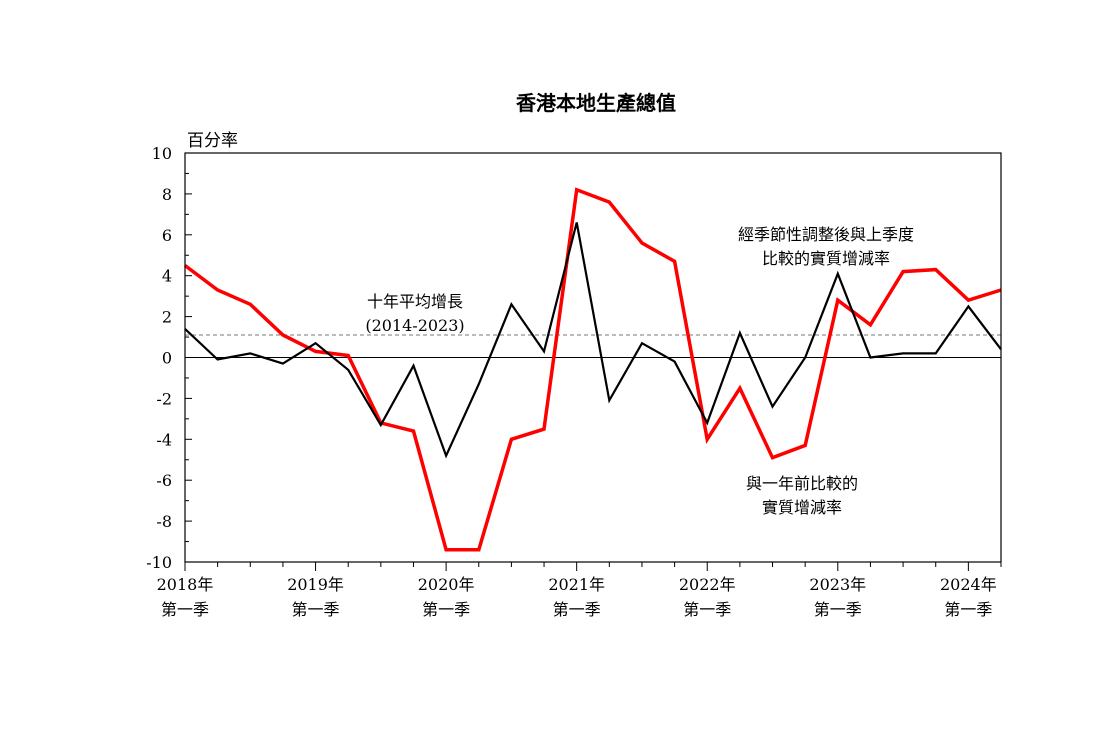  I want to click on red-series-annotation-line1: 與一年前比較的, so click(802, 483).